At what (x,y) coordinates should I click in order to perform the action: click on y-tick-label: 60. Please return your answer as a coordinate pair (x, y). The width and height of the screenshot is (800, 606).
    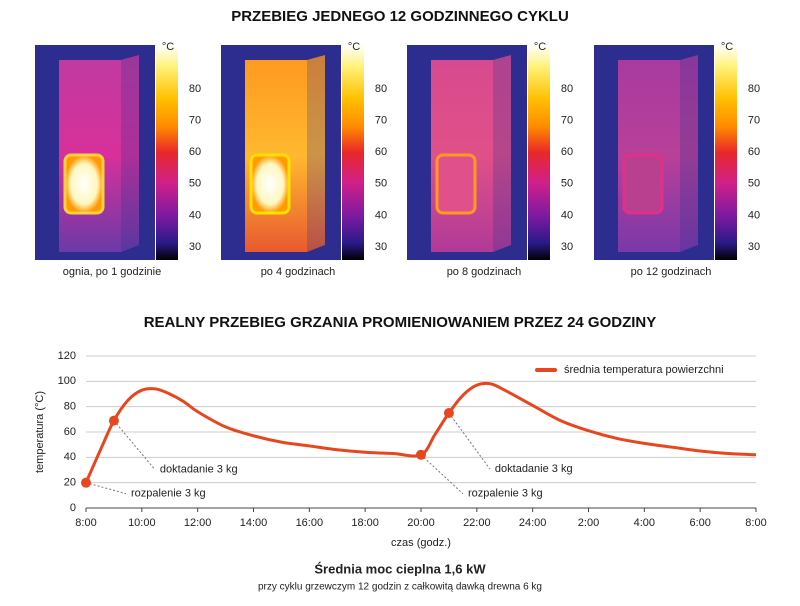
    Looking at the image, I should click on (70, 432).